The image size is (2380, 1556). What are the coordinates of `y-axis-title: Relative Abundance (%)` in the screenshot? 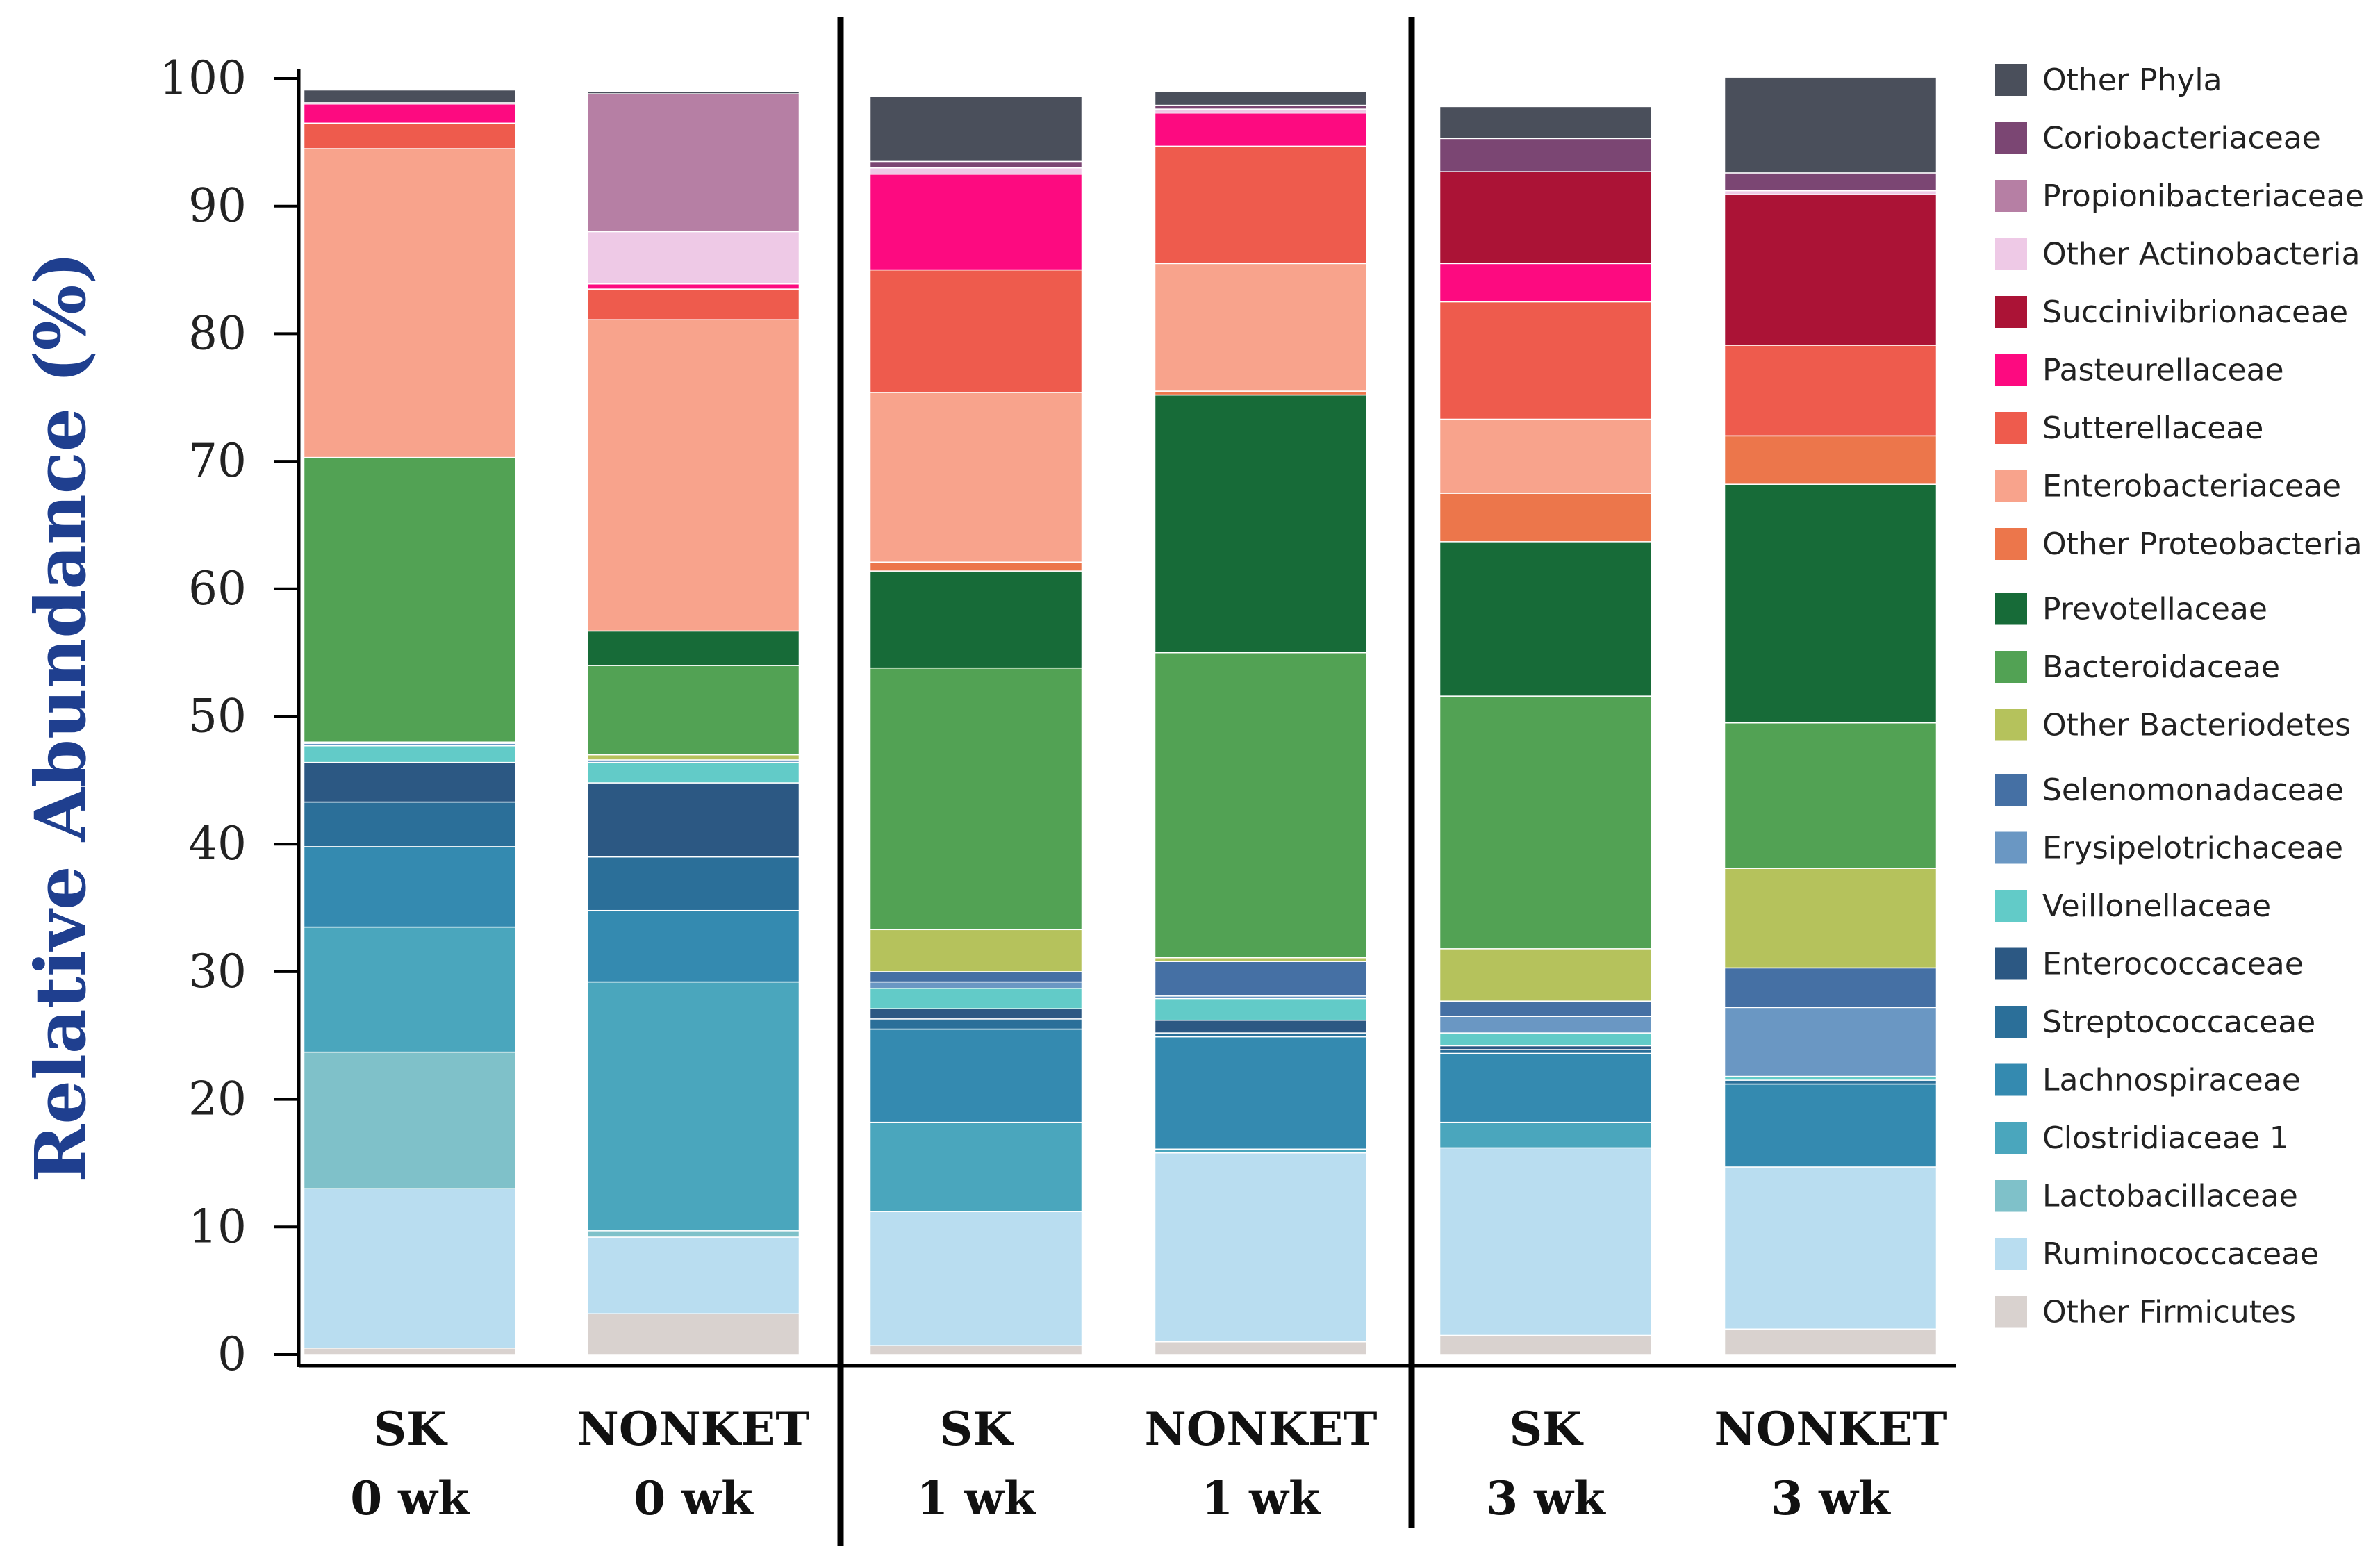 It's located at (60, 716).